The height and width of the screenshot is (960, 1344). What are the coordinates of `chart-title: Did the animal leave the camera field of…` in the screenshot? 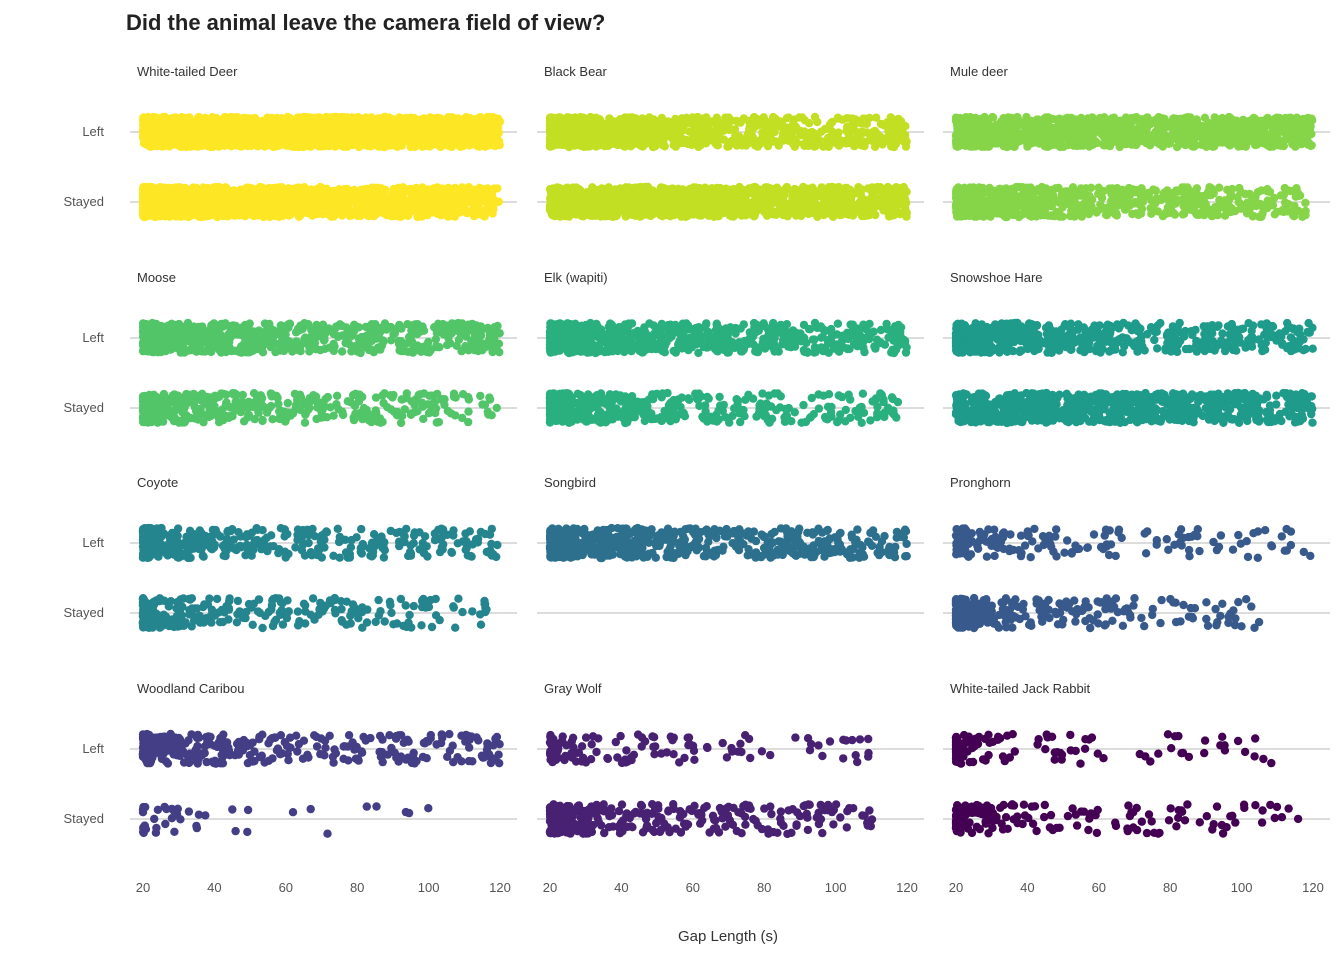 It's located at (365, 22).